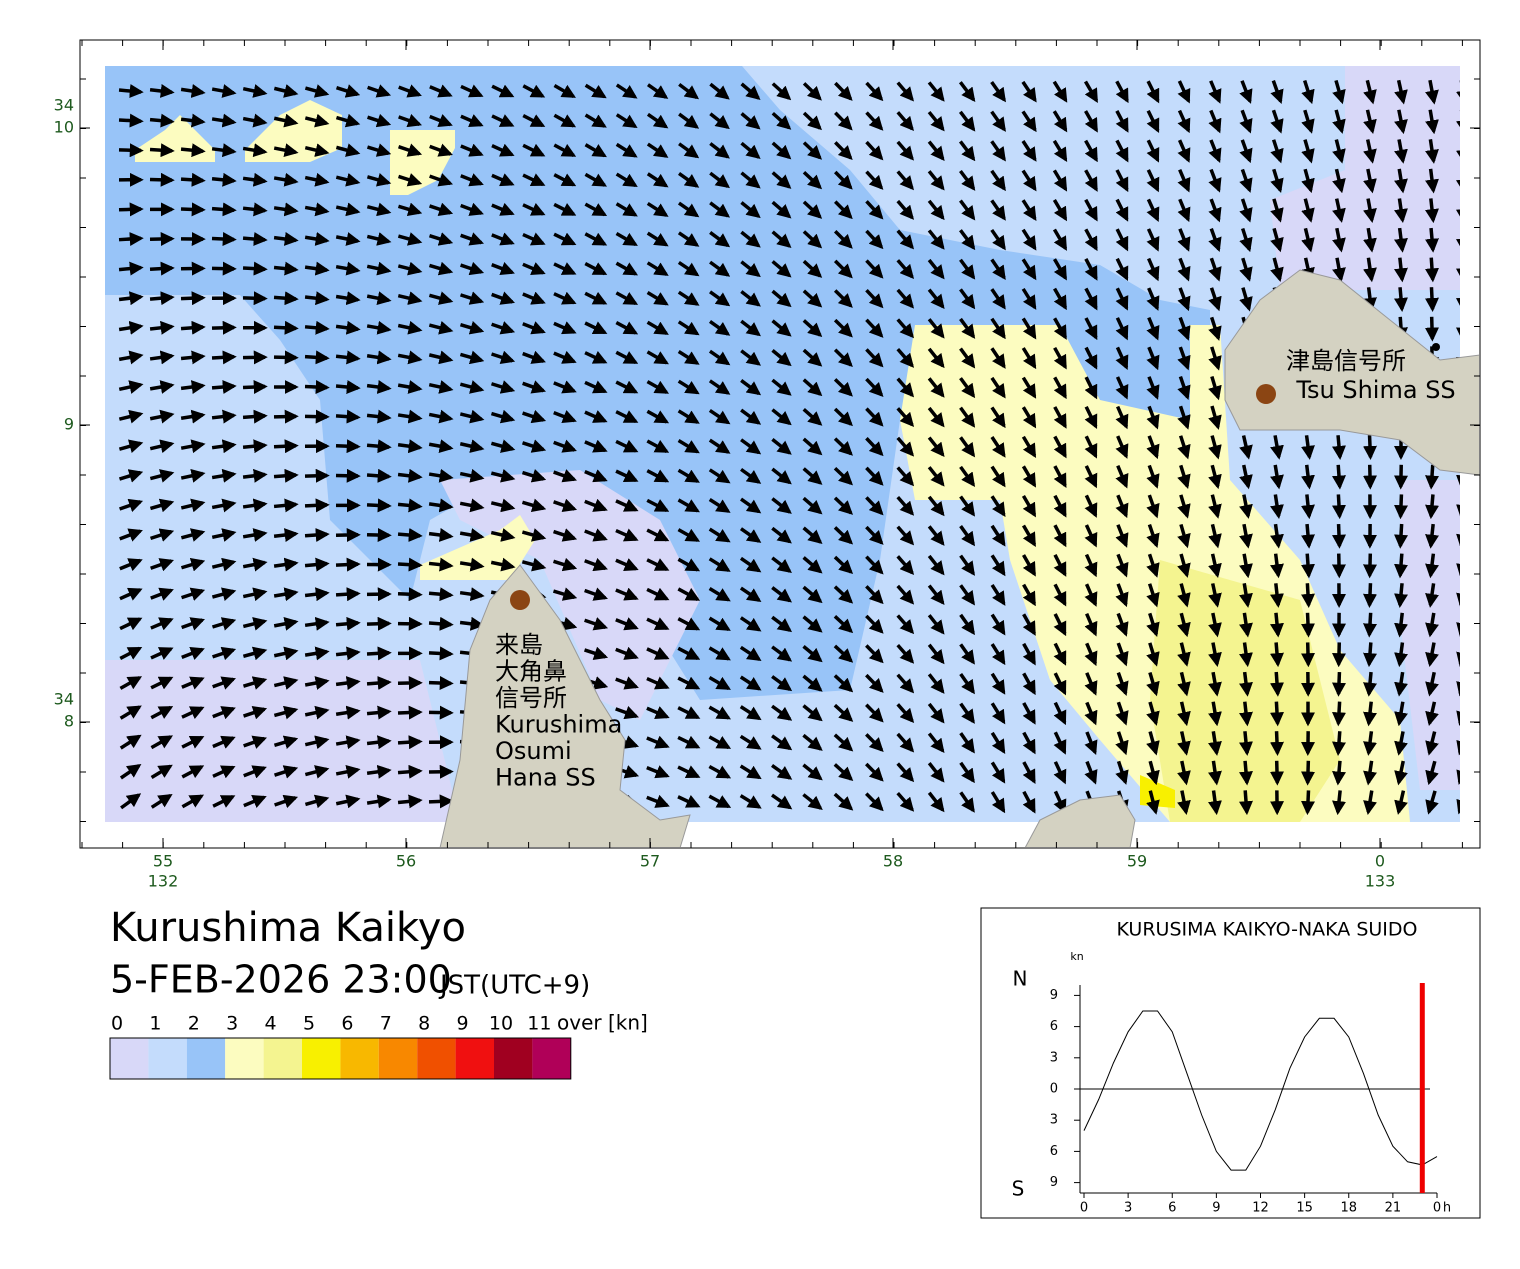 The width and height of the screenshot is (1520, 1269). I want to click on legend-label: 9, so click(463, 1024).